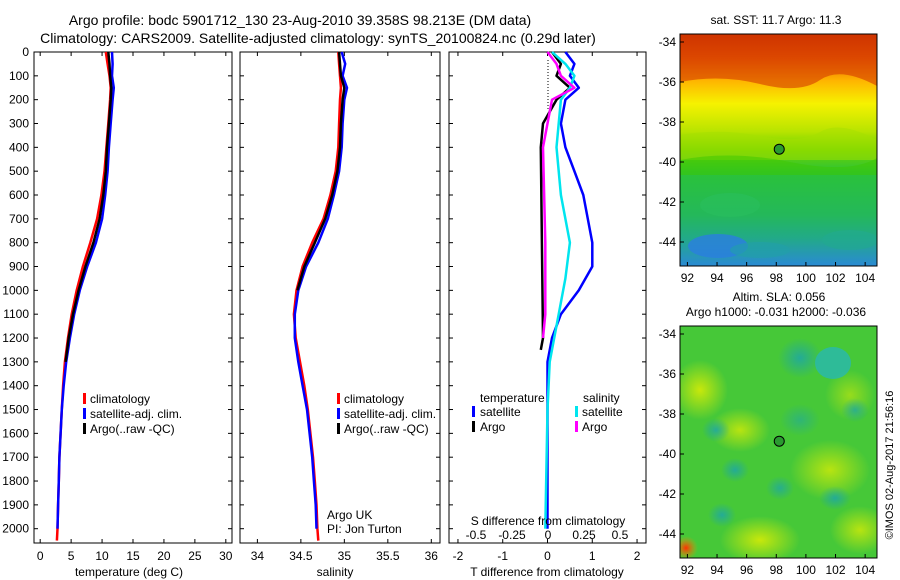 The height and width of the screenshot is (580, 900). I want to click on map-x-tick-label: 92, so click(688, 570).